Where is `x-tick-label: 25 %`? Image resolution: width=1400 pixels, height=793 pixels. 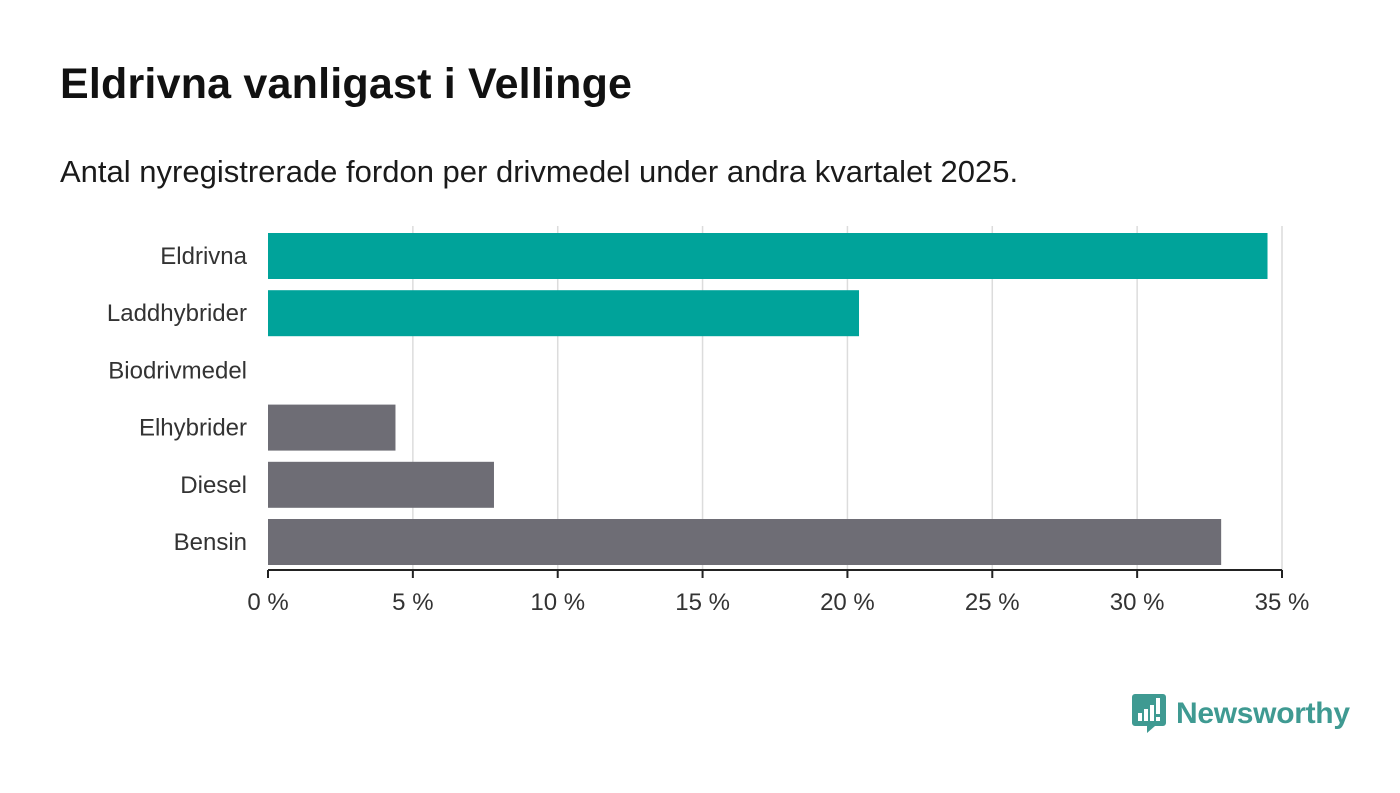
x-tick-label: 25 % is located at coordinates (992, 602).